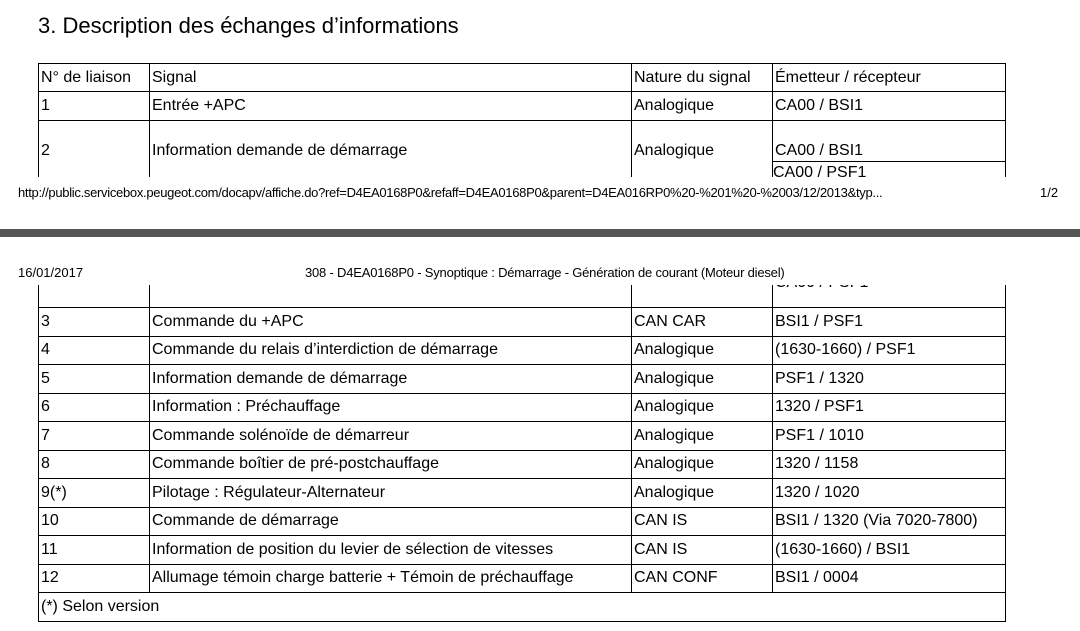 Image resolution: width=1080 pixels, height=631 pixels. Describe the element at coordinates (390, 296) in the screenshot. I see `cell-signal` at that location.